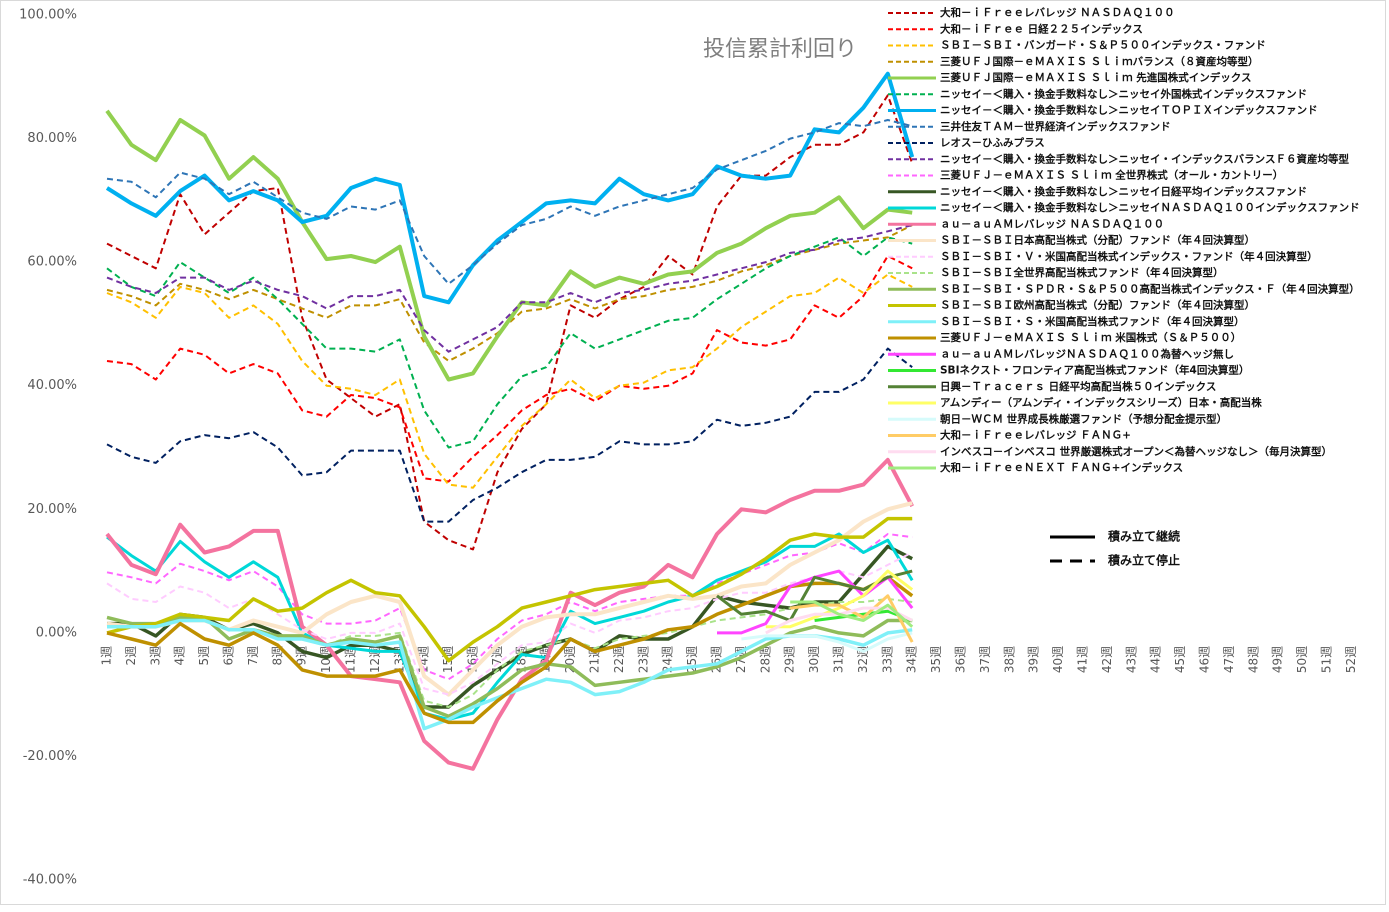 This screenshot has height=912, width=1389. What do you see at coordinates (277, 656) in the screenshot?
I see `x-tick-label: 8週` at bounding box center [277, 656].